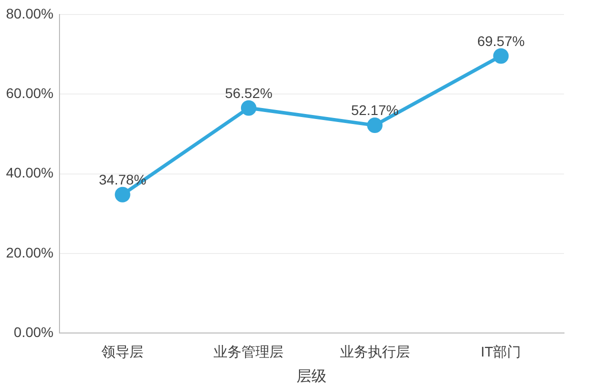 The width and height of the screenshot is (594, 390). Describe the element at coordinates (311, 377) in the screenshot. I see `x-axis-title: 层级` at that location.